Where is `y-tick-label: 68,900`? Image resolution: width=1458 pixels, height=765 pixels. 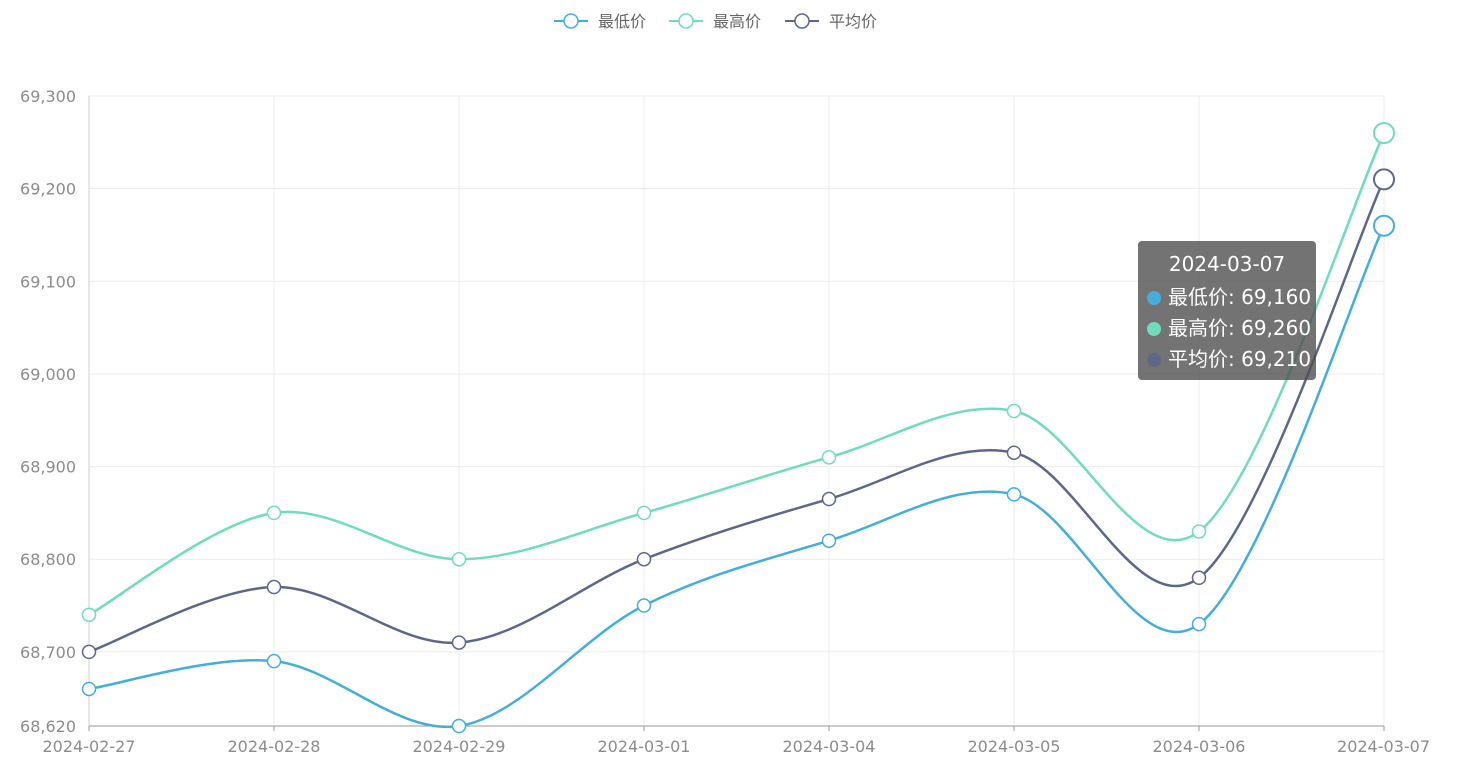
y-tick-label: 68,900 is located at coordinates (48, 467).